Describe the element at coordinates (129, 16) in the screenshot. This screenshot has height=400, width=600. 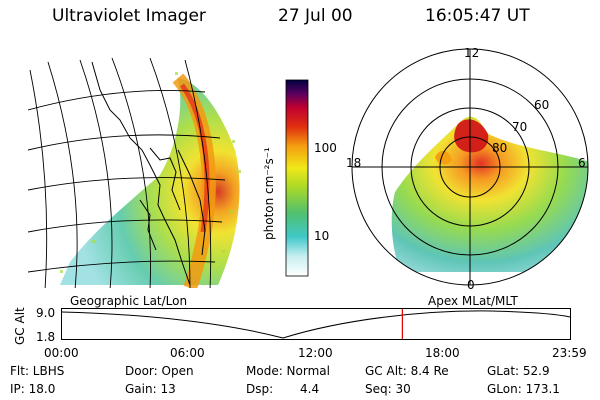
I see `app-title: Ultraviolet Imager` at that location.